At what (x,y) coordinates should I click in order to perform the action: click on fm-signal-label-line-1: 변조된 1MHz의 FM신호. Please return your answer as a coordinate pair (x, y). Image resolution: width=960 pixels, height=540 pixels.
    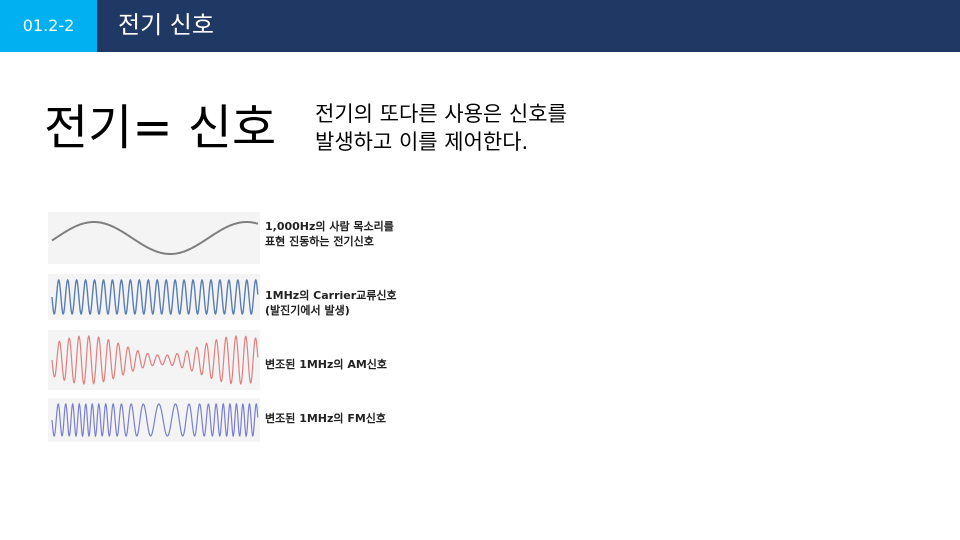
    Looking at the image, I should click on (326, 418).